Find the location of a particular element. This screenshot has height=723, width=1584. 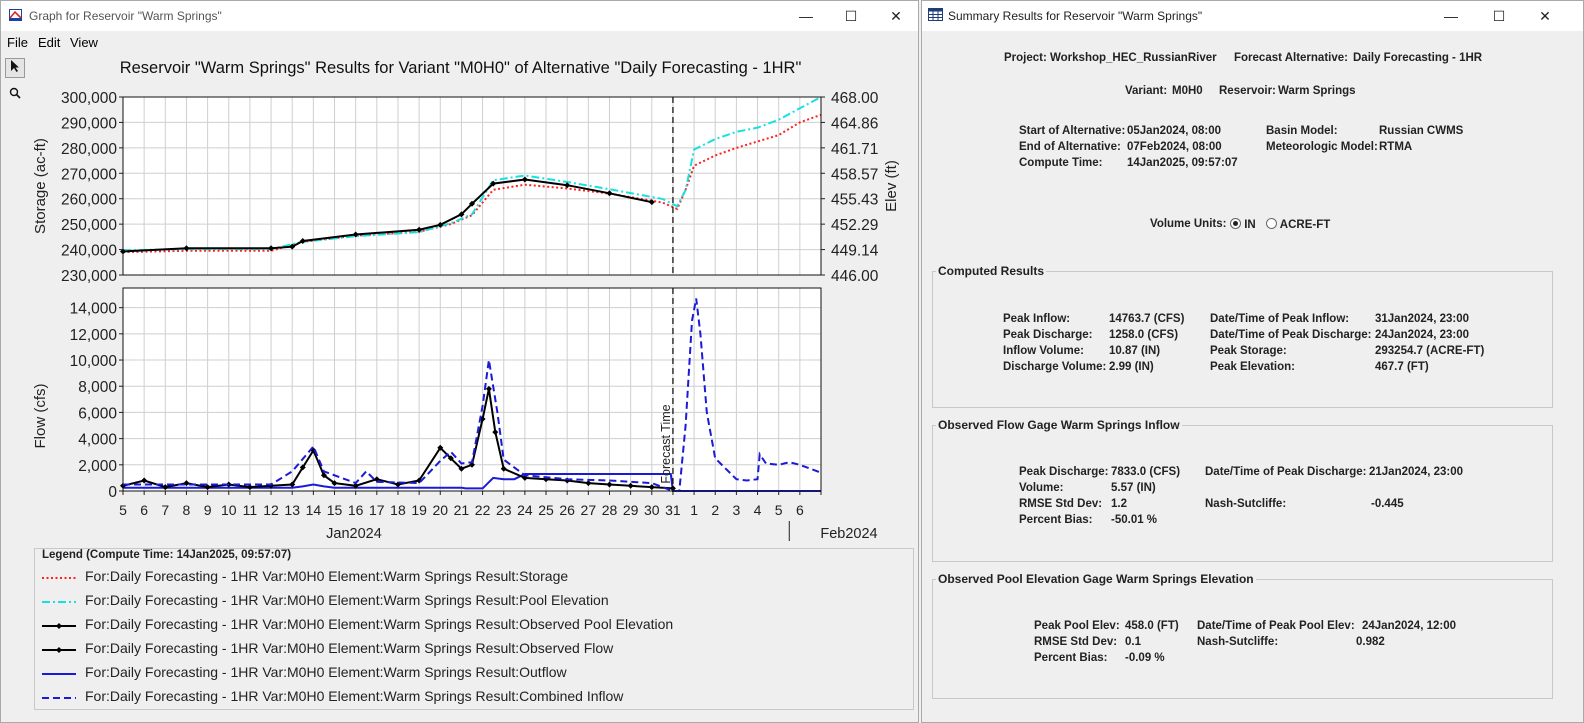

magnifier-icon is located at coordinates (15, 93).